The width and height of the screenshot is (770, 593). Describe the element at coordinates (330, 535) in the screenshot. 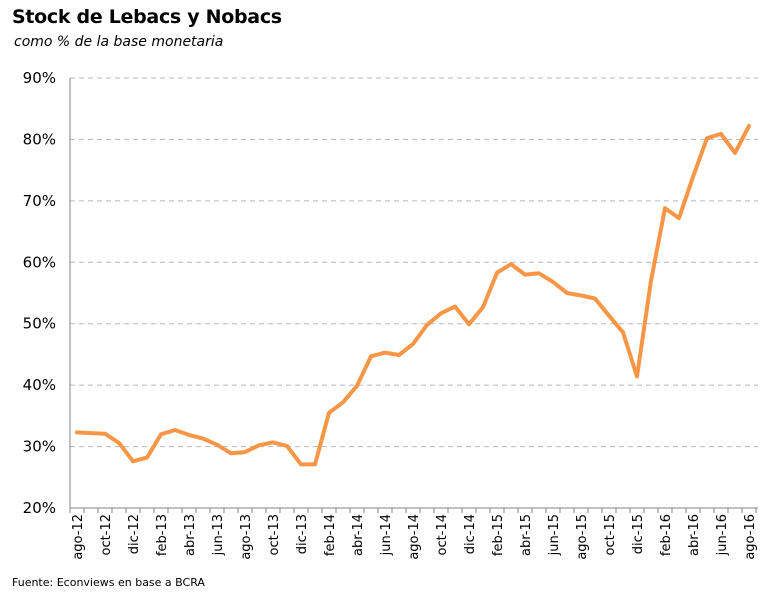

I see `x-tick-label: feb-14` at that location.